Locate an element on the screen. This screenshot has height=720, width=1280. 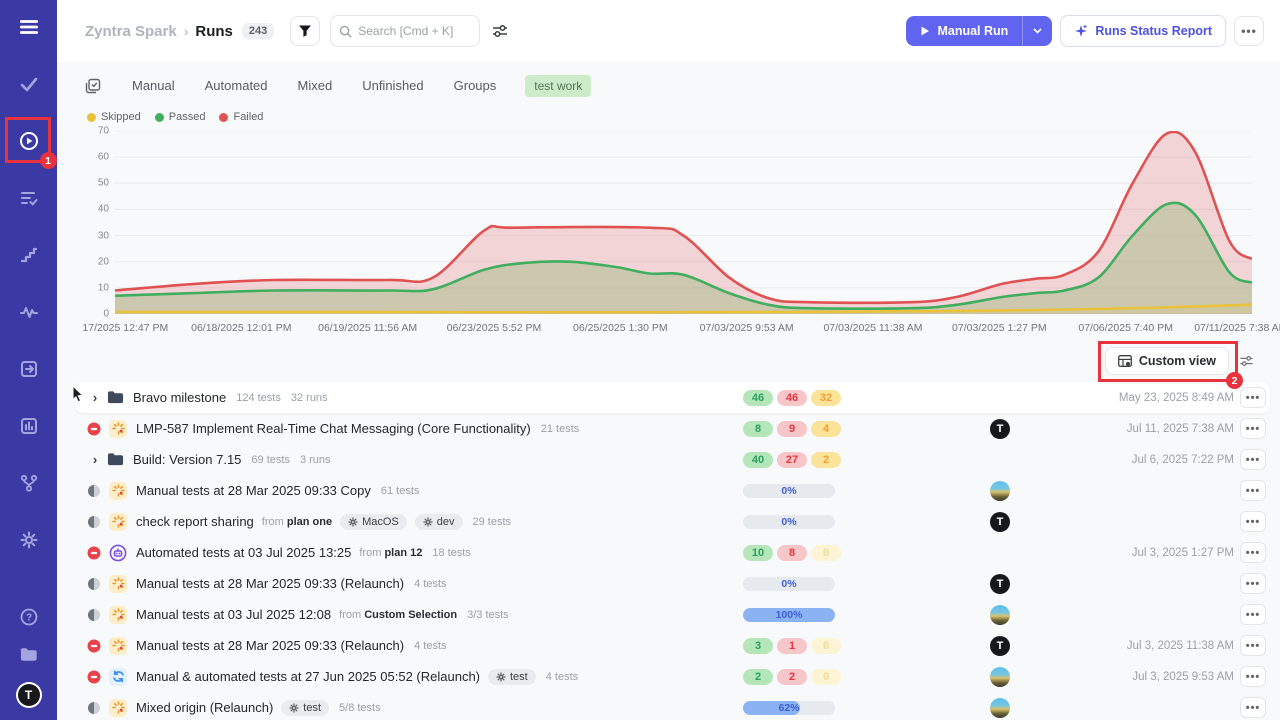
sidebar-item-pulse is located at coordinates (29, 312).